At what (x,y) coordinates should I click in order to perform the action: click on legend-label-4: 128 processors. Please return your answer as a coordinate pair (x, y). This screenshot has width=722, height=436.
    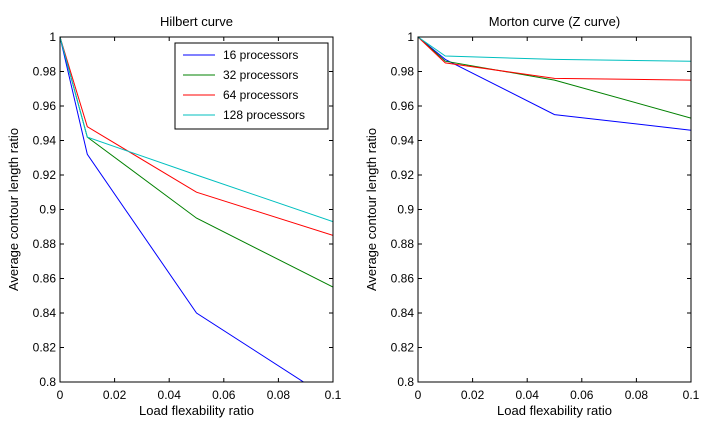
    Looking at the image, I should click on (264, 115).